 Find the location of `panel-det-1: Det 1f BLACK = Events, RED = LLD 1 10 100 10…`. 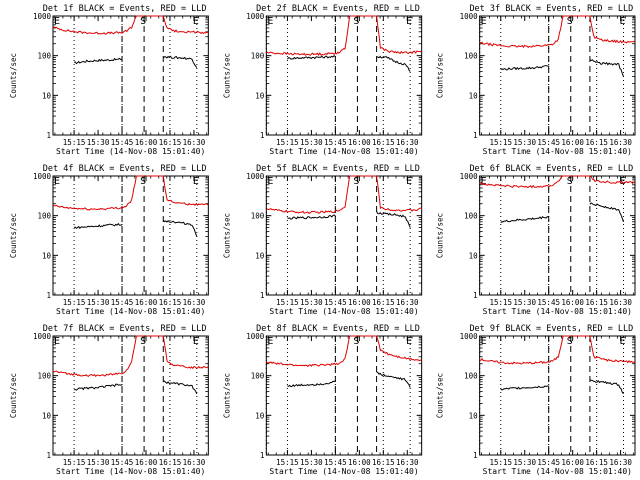

panel-det-1: Det 1f BLACK = Events, RED = LLD 1 10 100 10… is located at coordinates (109, 80).